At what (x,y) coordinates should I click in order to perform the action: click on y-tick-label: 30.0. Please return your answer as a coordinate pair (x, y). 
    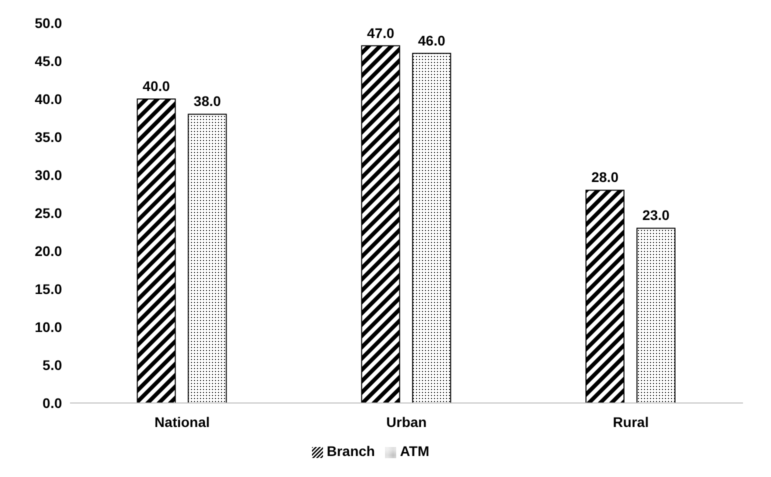
    Looking at the image, I should click on (48, 174).